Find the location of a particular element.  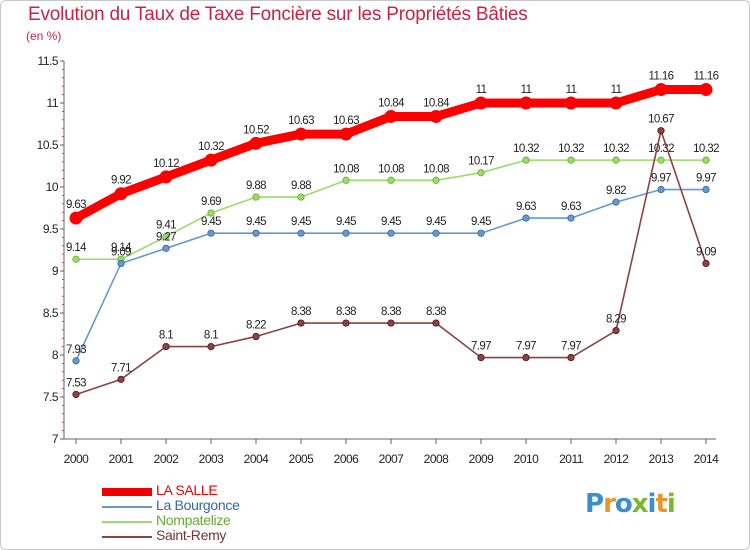

data-label: 9.69 is located at coordinates (211, 202).